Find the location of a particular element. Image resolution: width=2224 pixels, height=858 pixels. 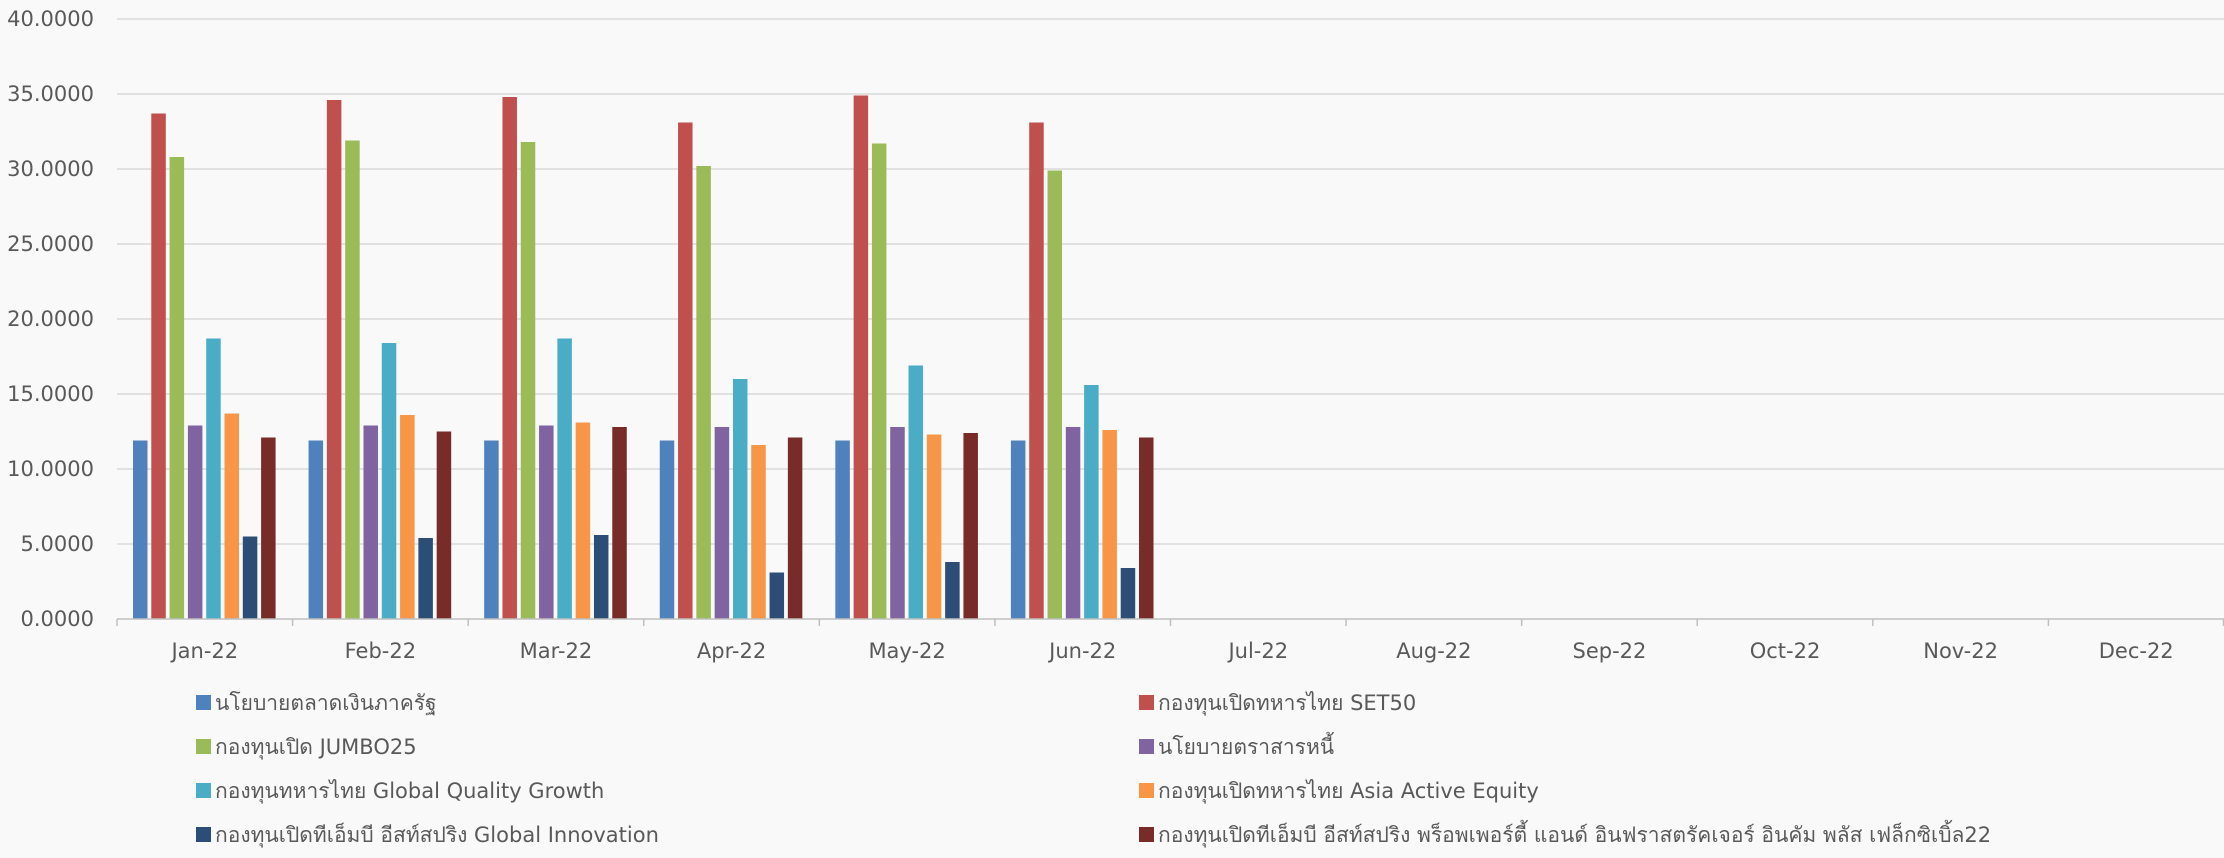

y-tick-label: 35.0000 is located at coordinates (50, 94).